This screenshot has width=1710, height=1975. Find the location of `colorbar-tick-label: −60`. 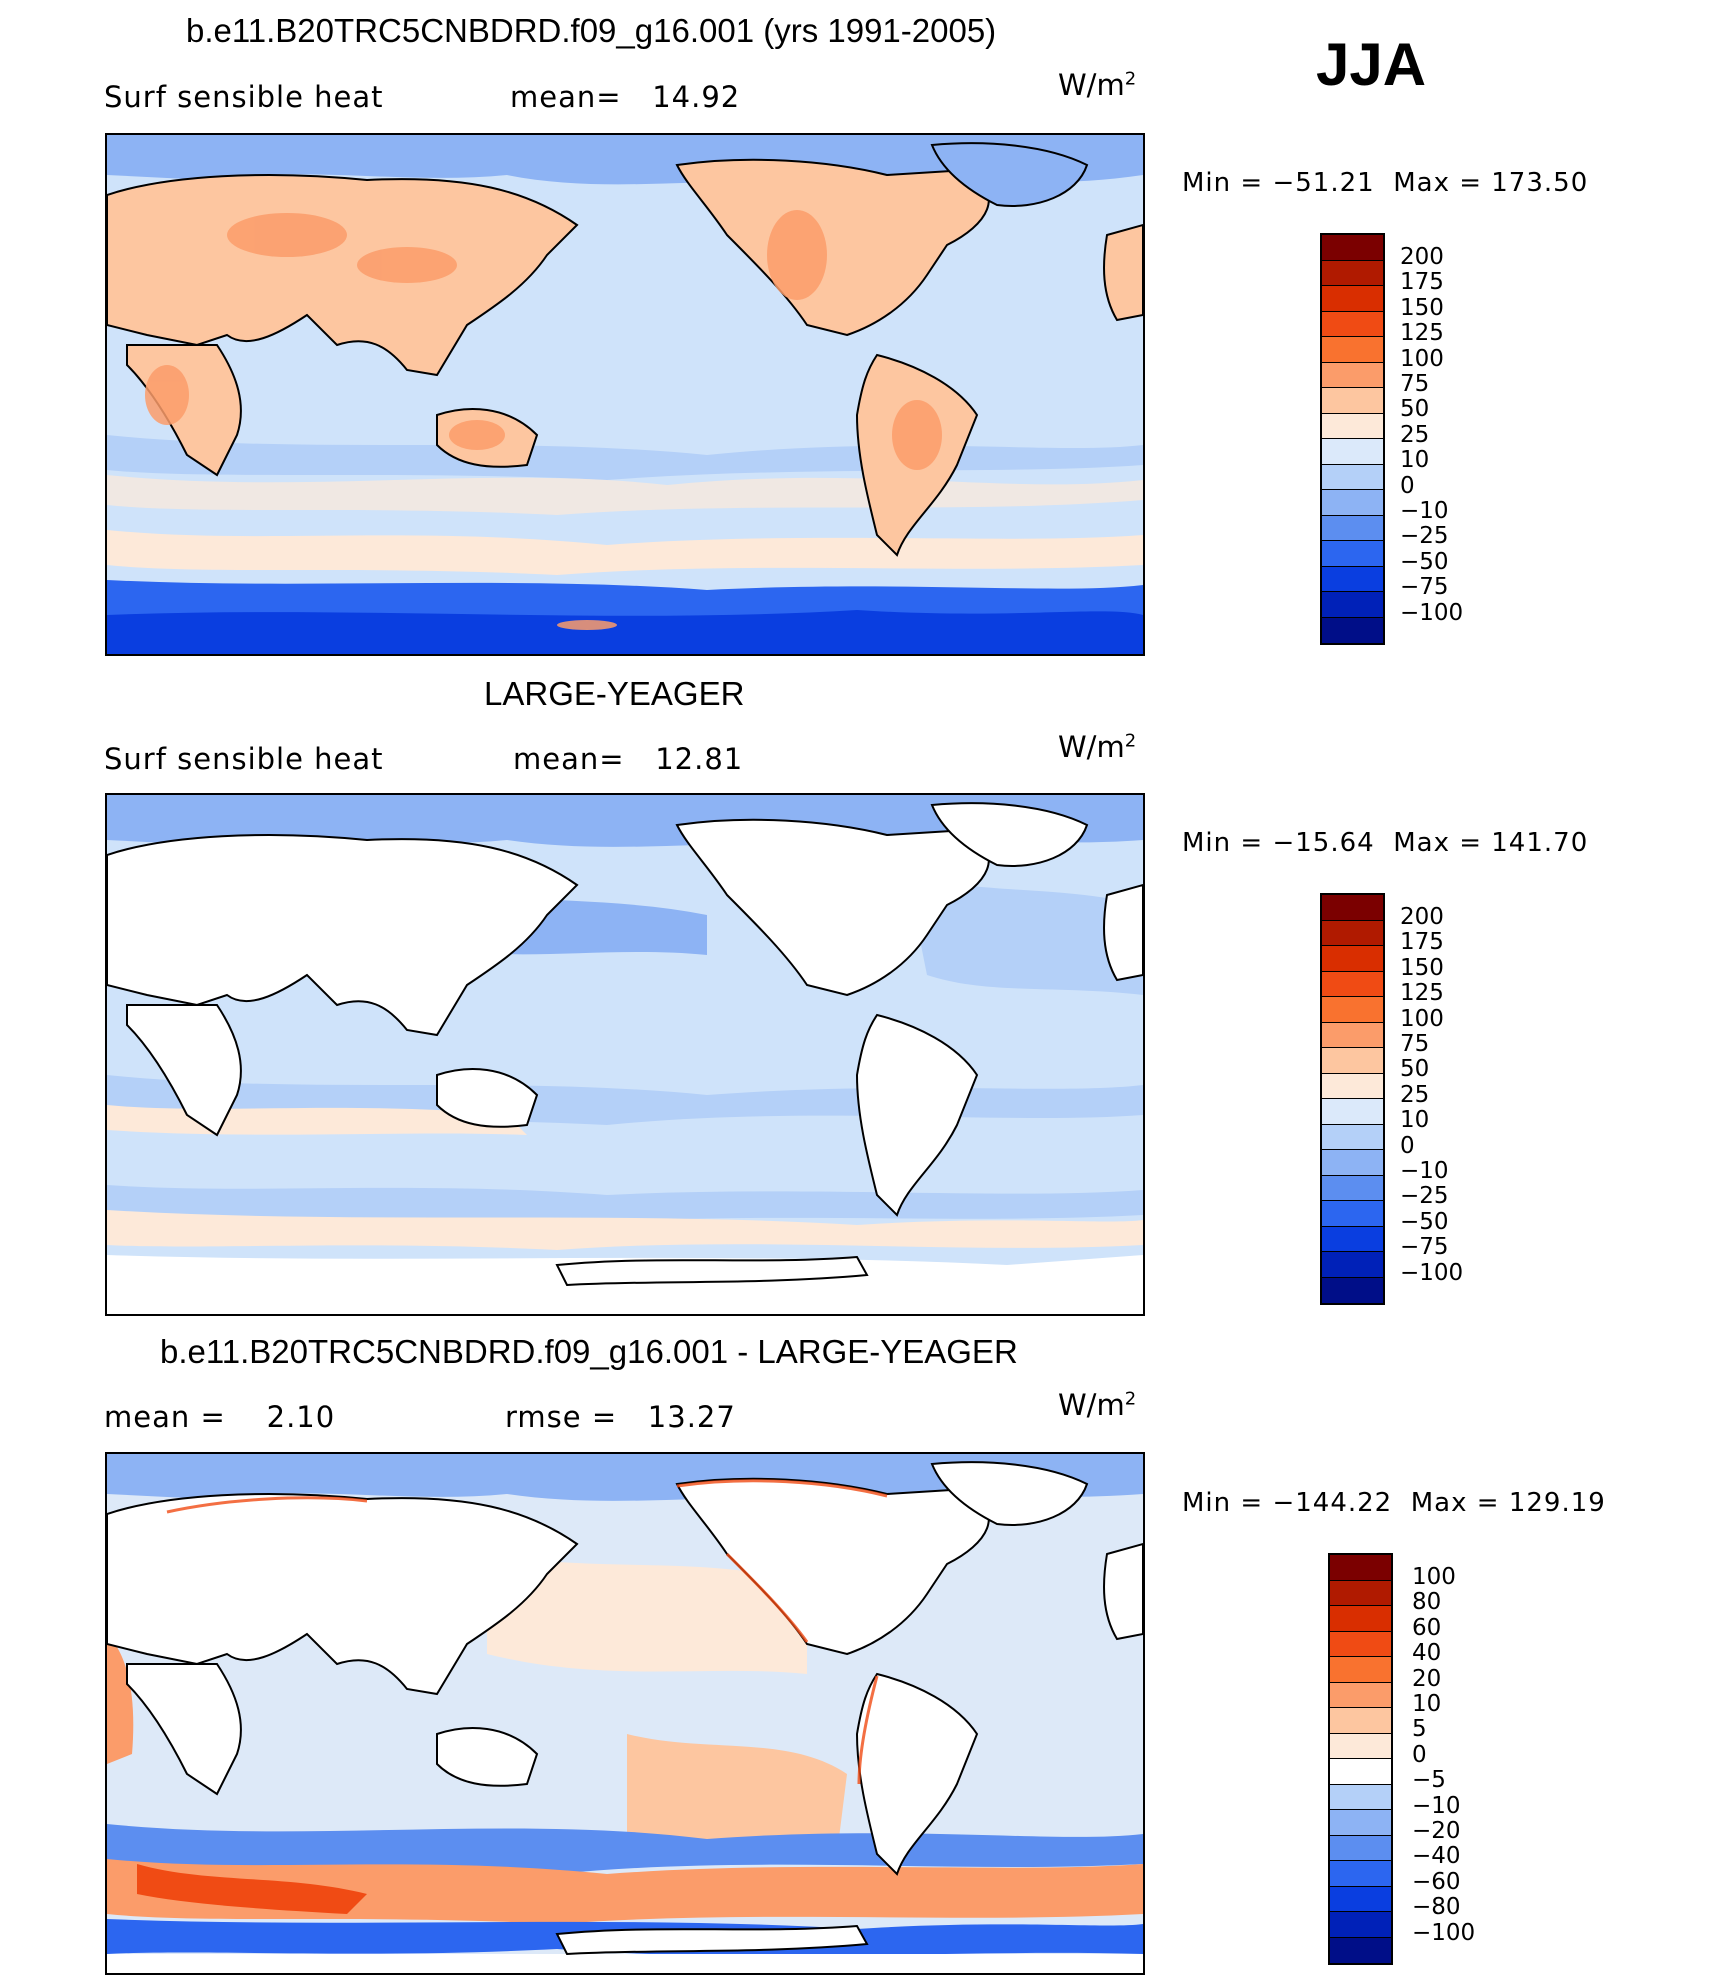

colorbar-tick-label: −60 is located at coordinates (1436, 1881).